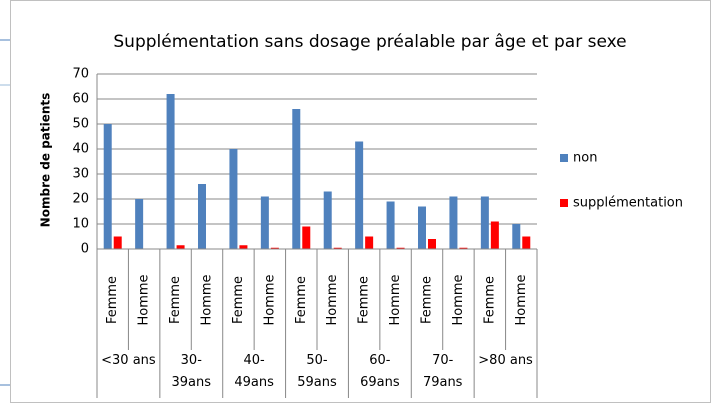 The image size is (712, 403). What do you see at coordinates (80, 74) in the screenshot?
I see `y-tick-label: 70` at bounding box center [80, 74].